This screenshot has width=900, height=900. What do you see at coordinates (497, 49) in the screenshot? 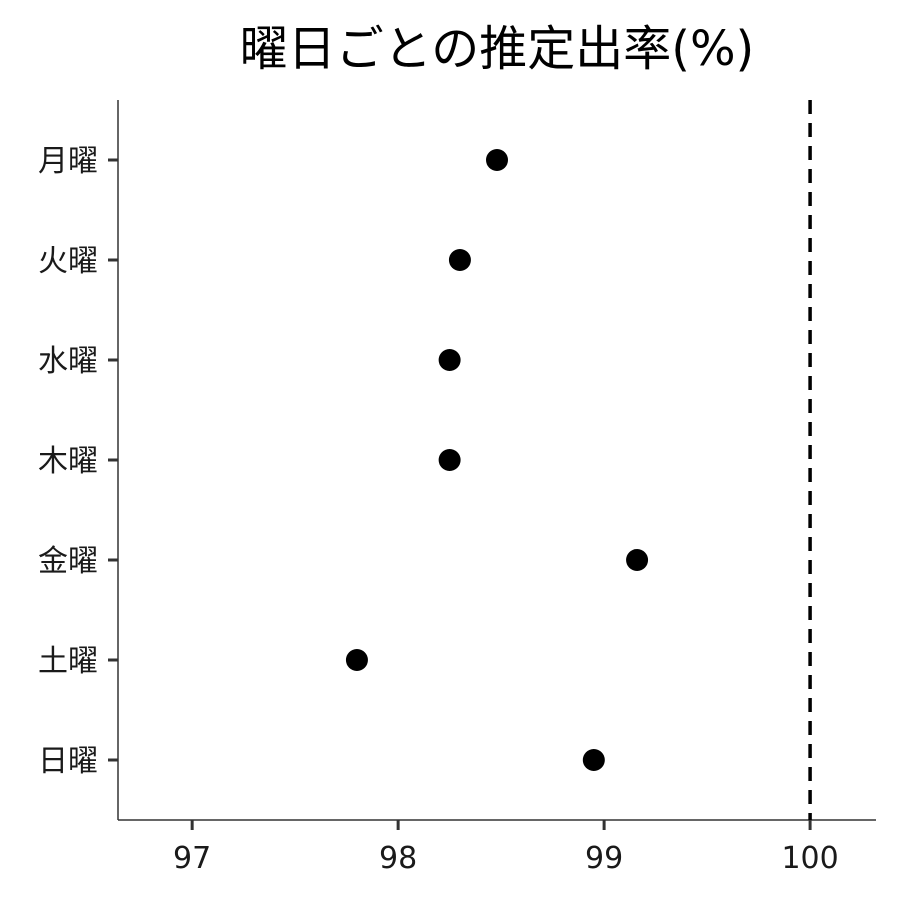
I see `chart-title: 曜日ごとの推定出率(%)` at bounding box center [497, 49].